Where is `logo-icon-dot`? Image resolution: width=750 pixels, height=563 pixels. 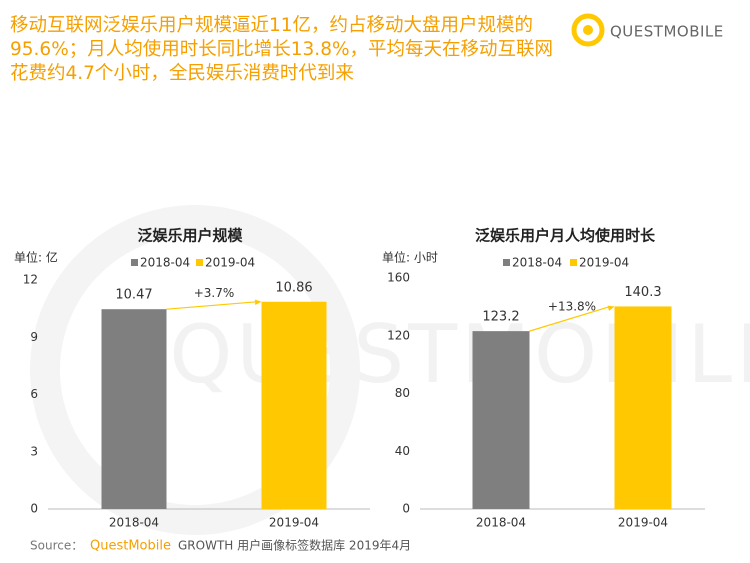
logo-icon-dot is located at coordinates (588, 30).